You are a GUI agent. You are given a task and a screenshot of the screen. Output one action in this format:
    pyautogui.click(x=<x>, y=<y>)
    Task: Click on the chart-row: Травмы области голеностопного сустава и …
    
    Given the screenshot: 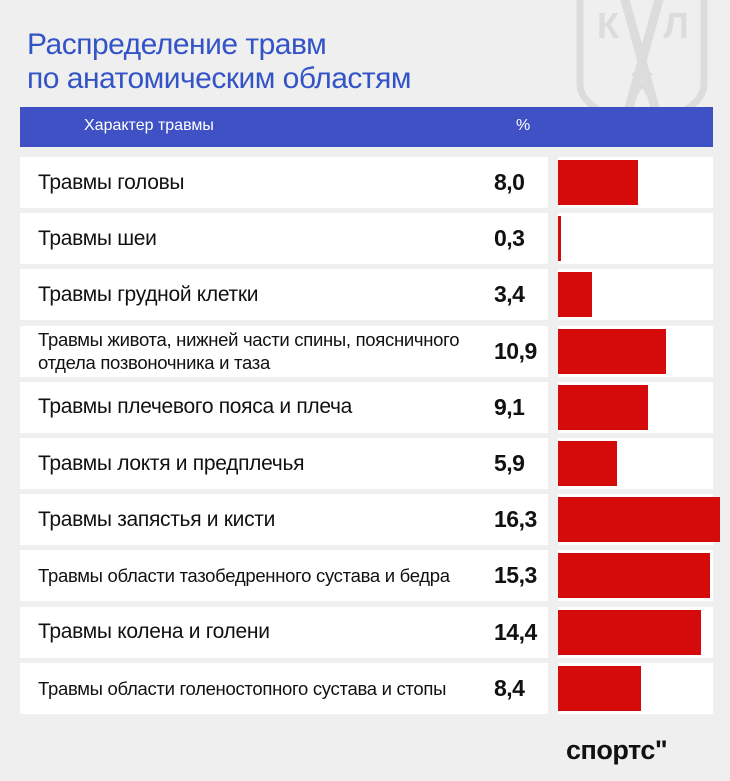 What is the action you would take?
    pyautogui.click(x=366, y=688)
    